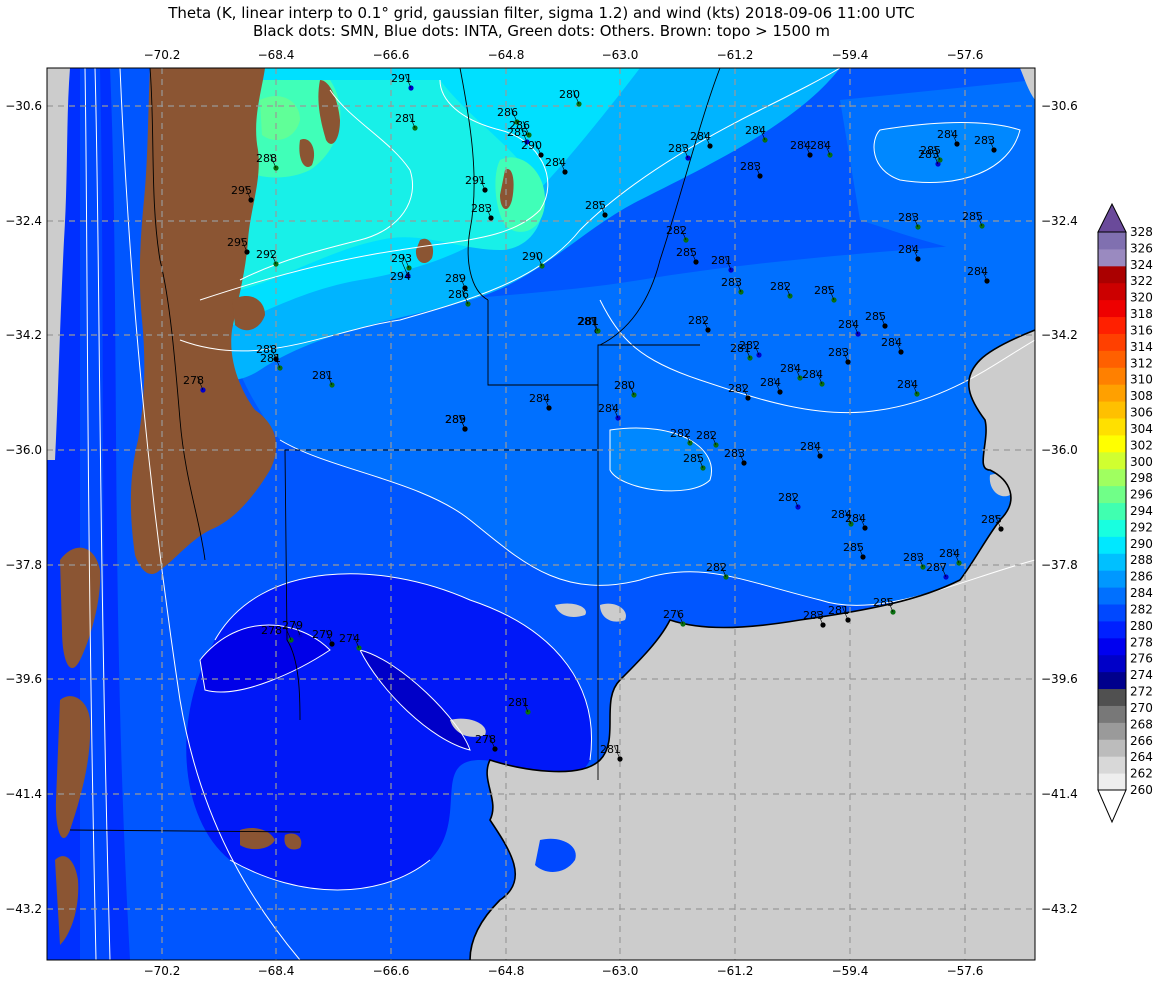  What do you see at coordinates (1141, 314) in the screenshot?
I see `colorbar-label: 318` at bounding box center [1141, 314].